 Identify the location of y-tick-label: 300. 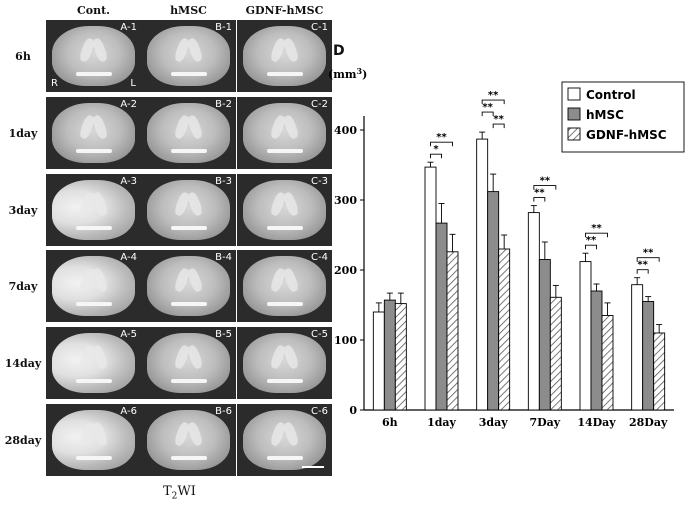
(345, 200).